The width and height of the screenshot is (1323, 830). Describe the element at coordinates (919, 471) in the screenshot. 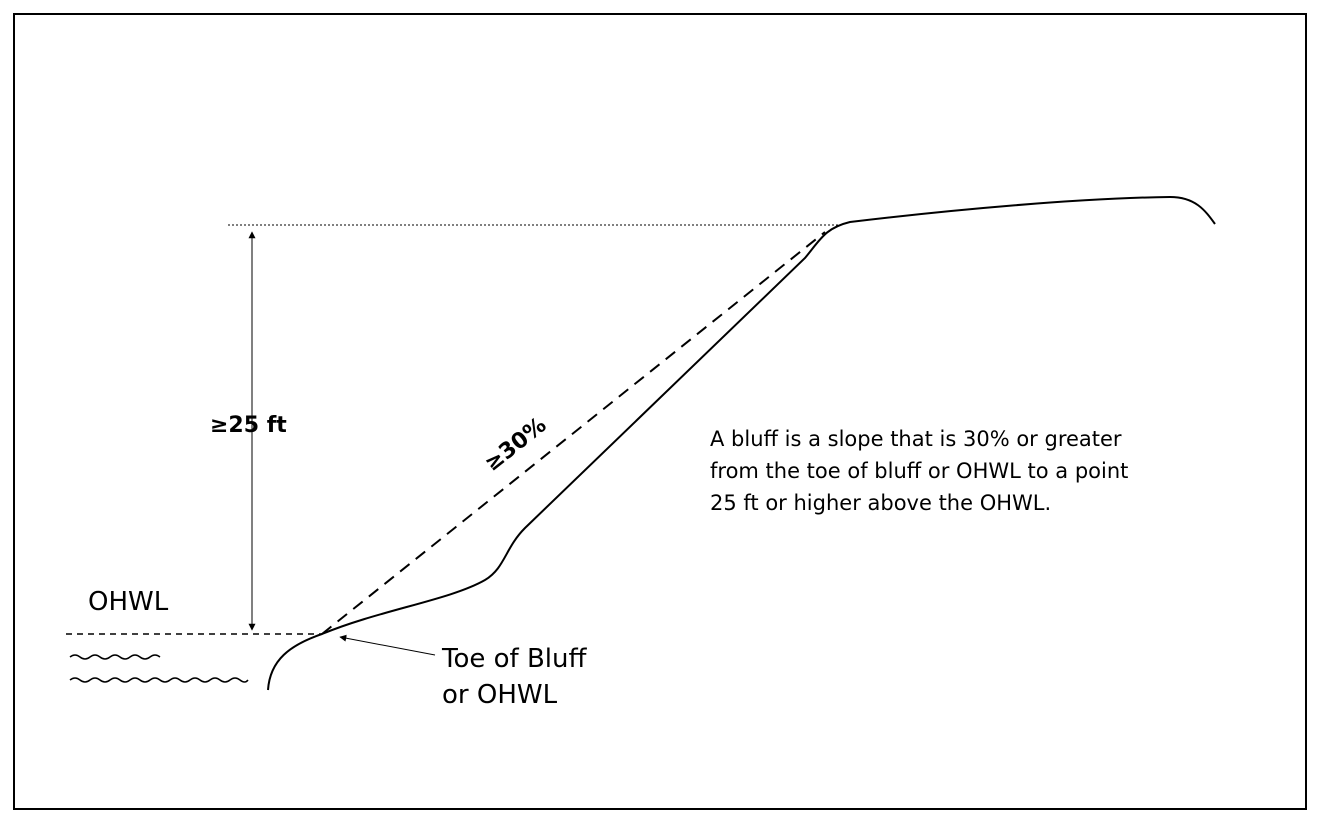

I see `description-line: from the toe of bluff or OHWL to a point` at that location.